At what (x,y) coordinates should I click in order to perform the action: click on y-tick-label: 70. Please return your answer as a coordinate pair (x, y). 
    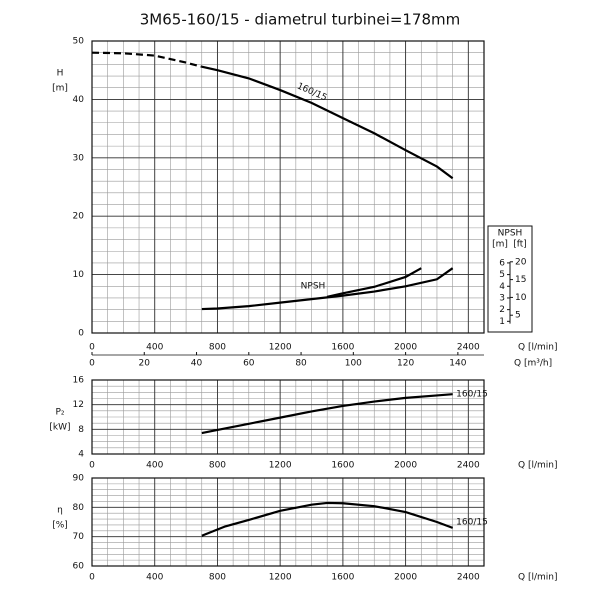
    Looking at the image, I should click on (79, 537).